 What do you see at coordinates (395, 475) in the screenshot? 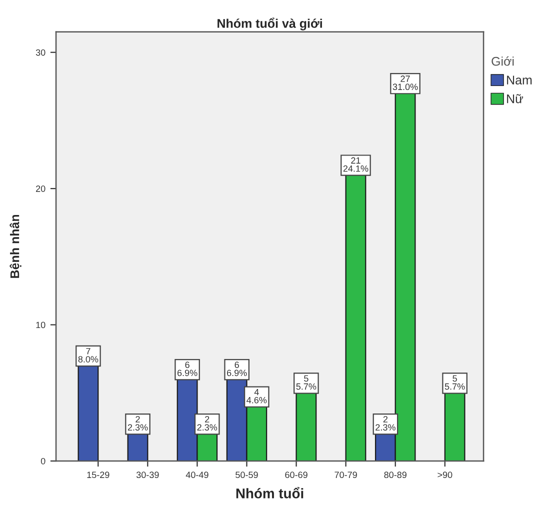
I see `x-tick-label: 80-89` at bounding box center [395, 475].